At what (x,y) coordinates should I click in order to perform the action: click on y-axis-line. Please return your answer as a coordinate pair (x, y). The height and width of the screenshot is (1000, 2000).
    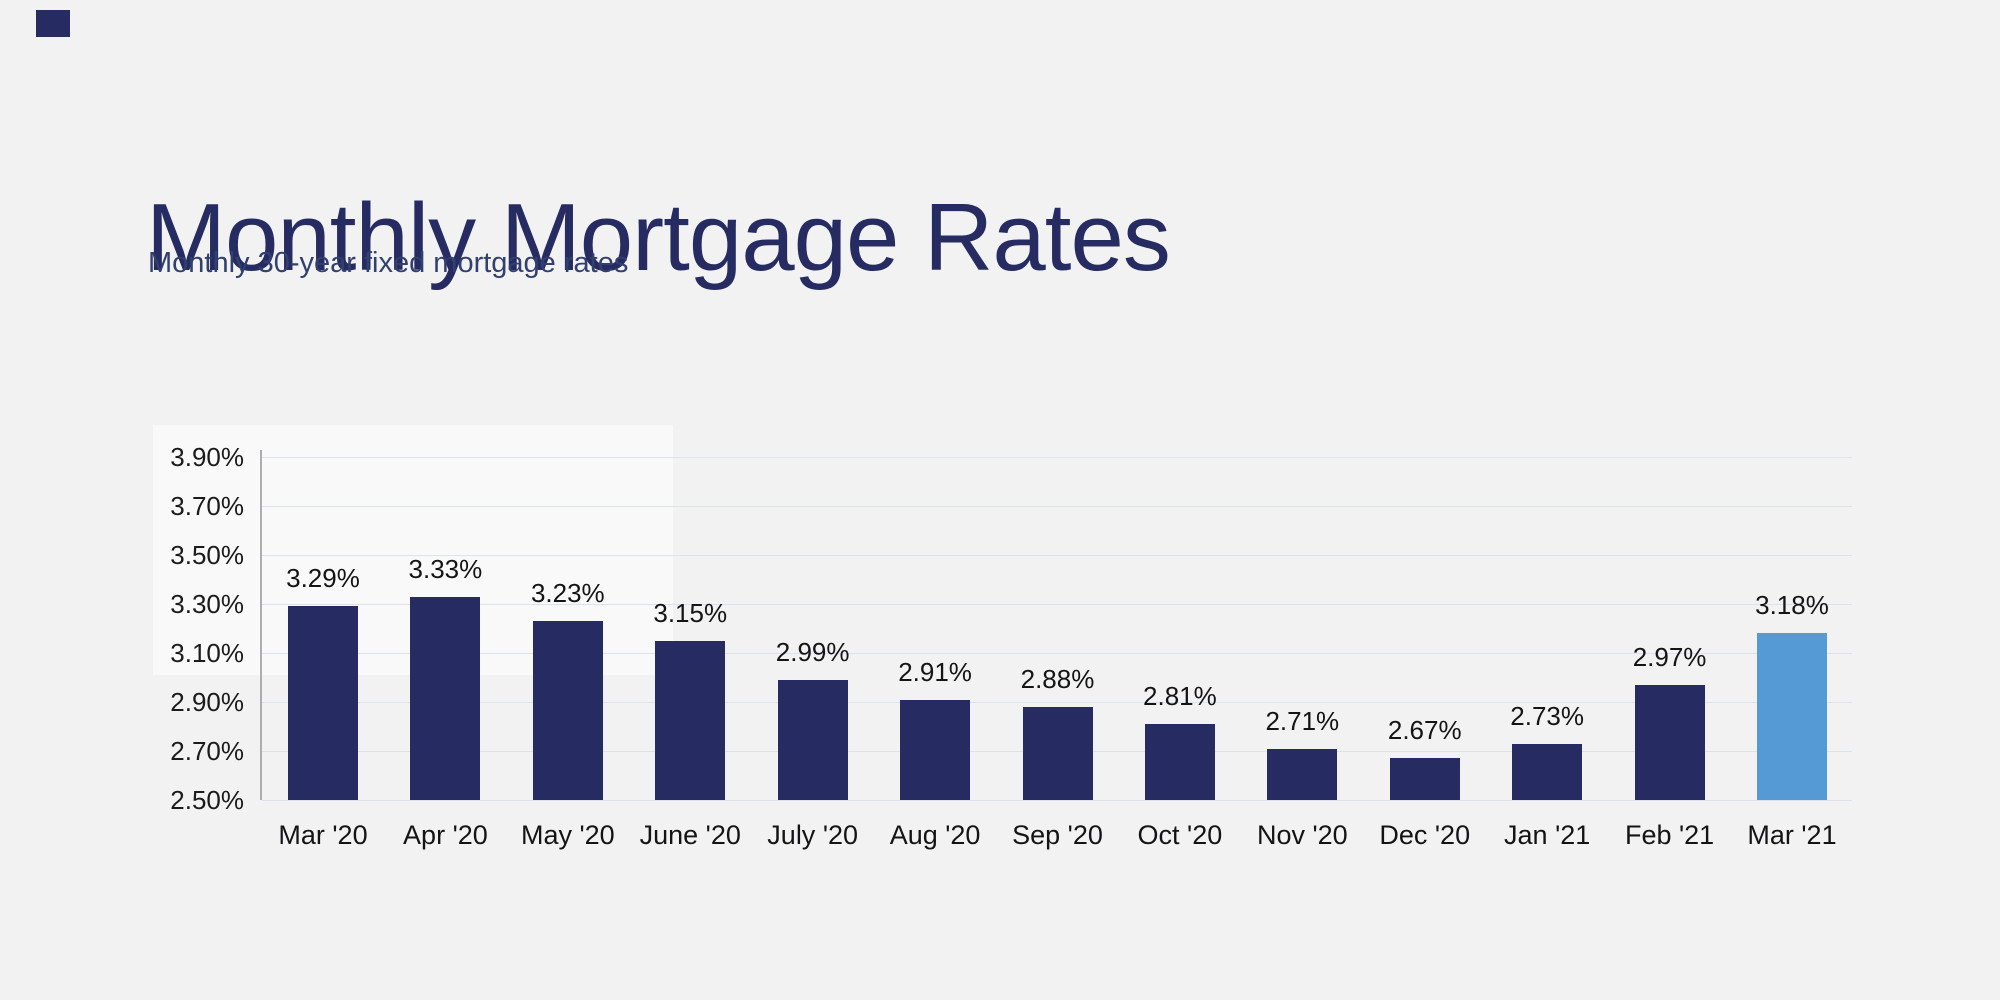
    Looking at the image, I should click on (261, 625).